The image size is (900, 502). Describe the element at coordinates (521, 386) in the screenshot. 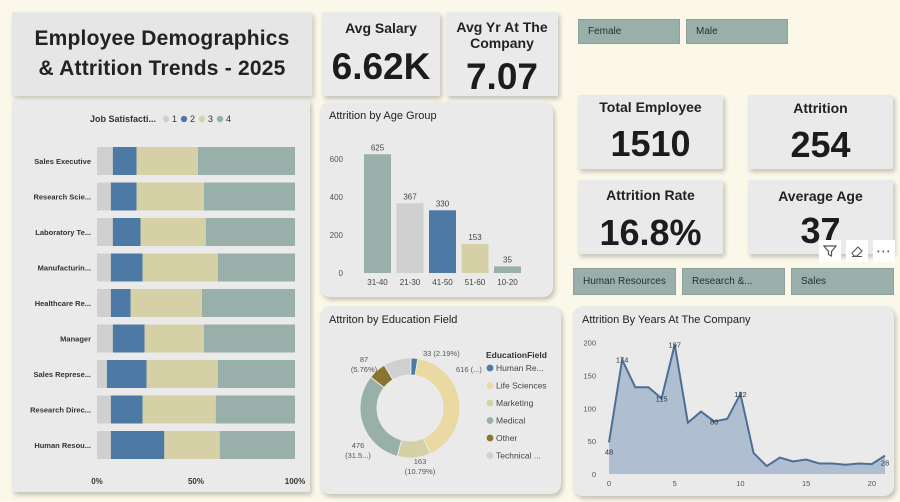

I see `legend-label: Life Sciences` at that location.